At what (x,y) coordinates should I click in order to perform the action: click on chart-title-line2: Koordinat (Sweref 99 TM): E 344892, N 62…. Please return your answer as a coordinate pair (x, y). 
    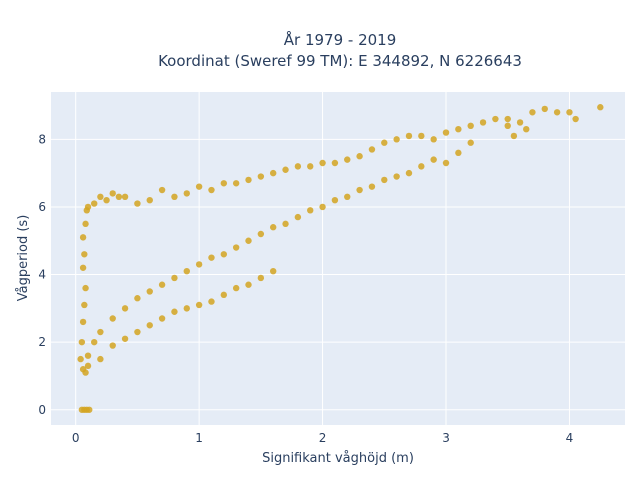
    Looking at the image, I should click on (340, 61).